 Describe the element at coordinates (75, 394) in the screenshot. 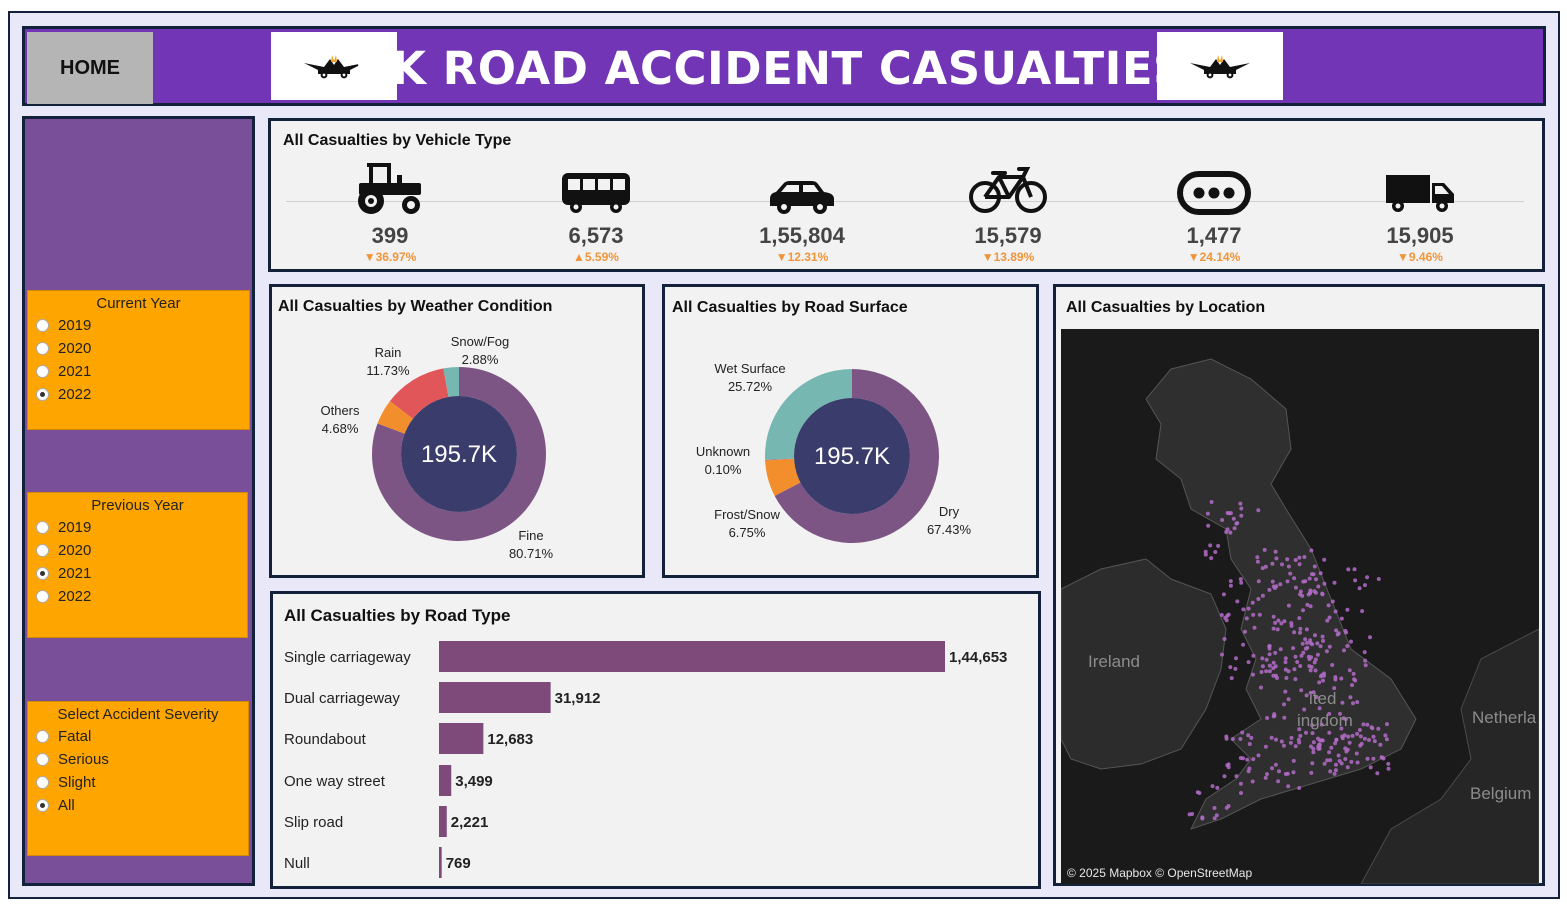

I see `option-label: 2022` at that location.